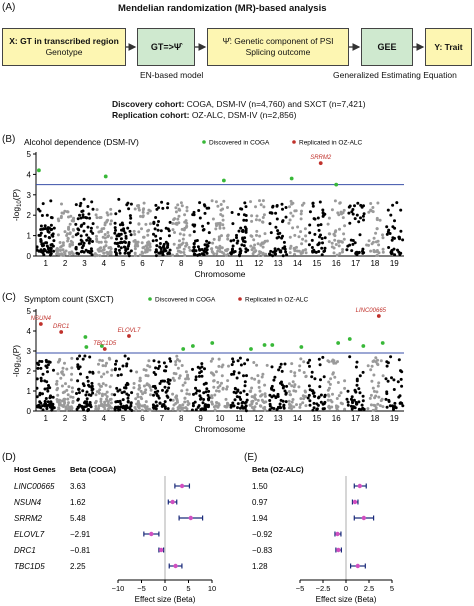 The height and width of the screenshot is (606, 474). I want to click on beta-value: 1.62, so click(78, 502).